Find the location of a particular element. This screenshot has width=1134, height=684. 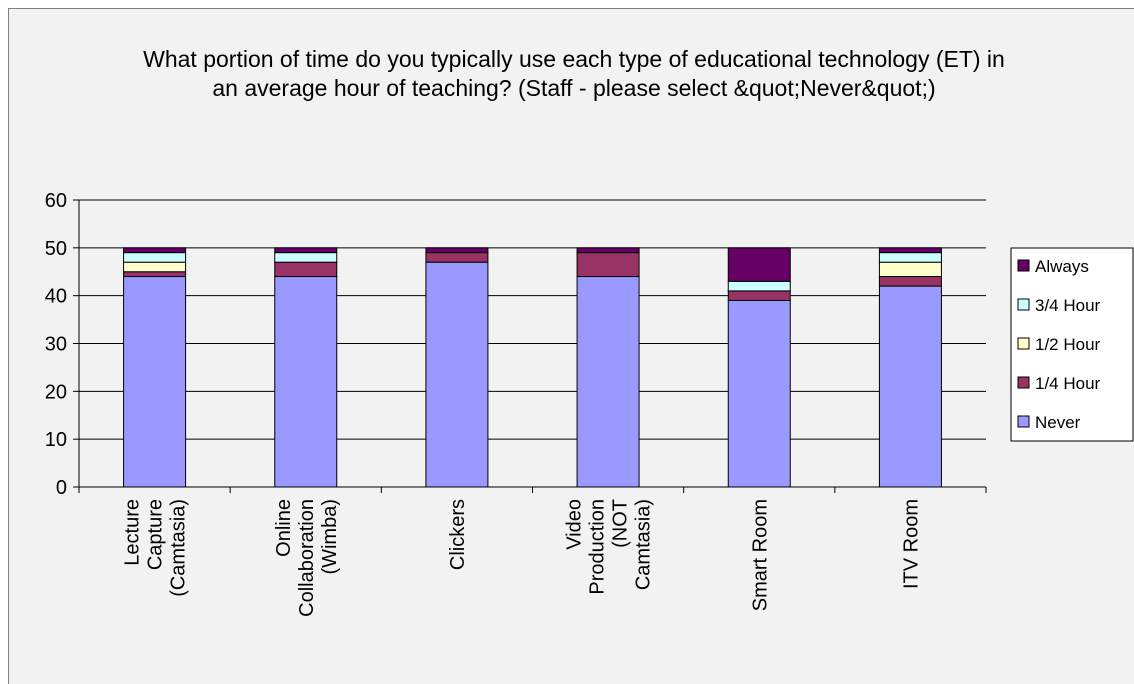

x-category-label-line: Smart Room is located at coordinates (760, 555).